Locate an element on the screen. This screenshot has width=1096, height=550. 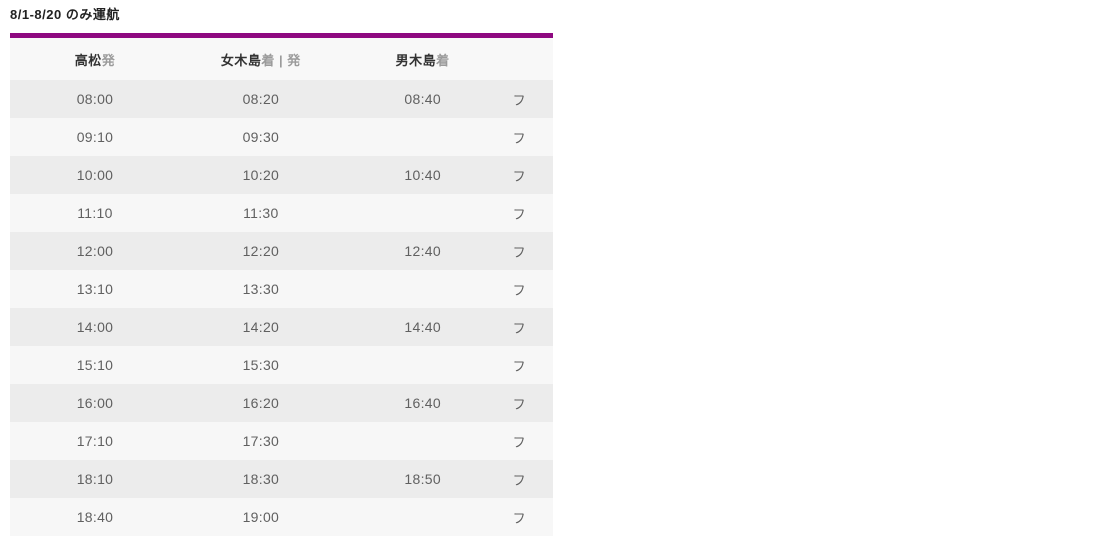
timetable-row: 14:00 14:20 14:40 フ is located at coordinates (281, 327).